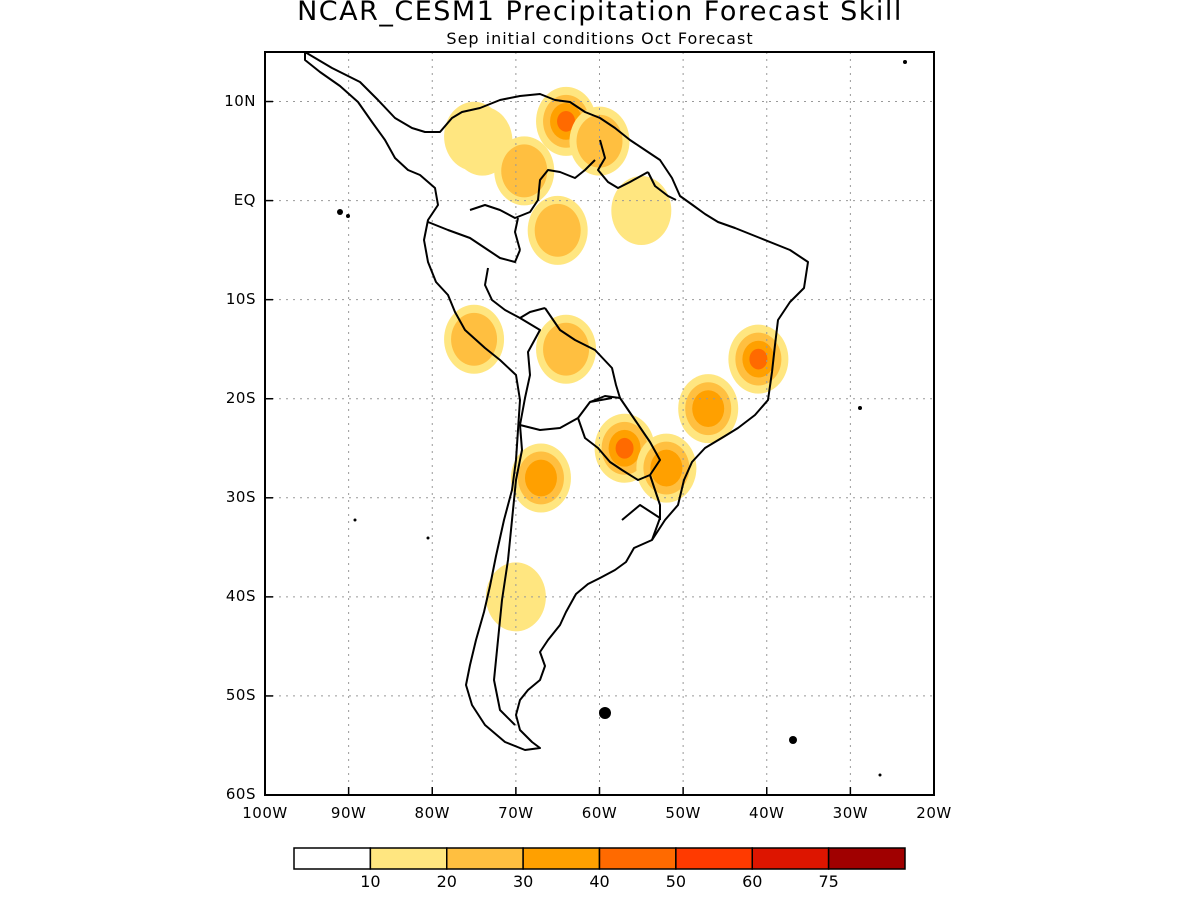 The width and height of the screenshot is (1200, 900). What do you see at coordinates (758, 359) in the screenshot?
I see `skill-contour-bahia` at bounding box center [758, 359].